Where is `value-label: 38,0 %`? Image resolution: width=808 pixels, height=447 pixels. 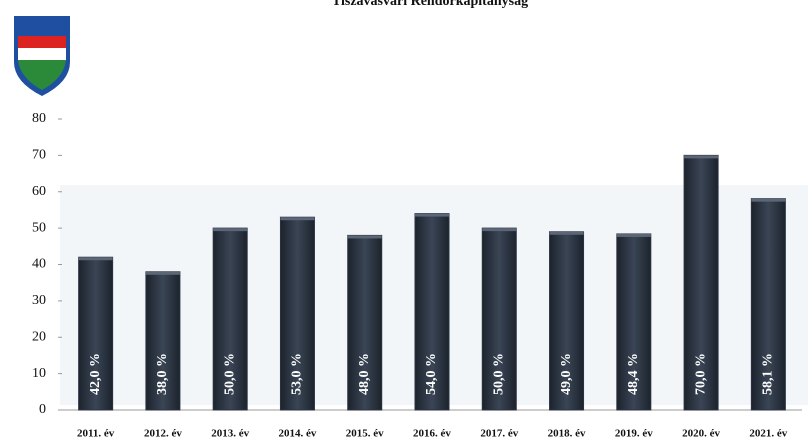
value-label: 38,0 % is located at coordinates (162, 374).